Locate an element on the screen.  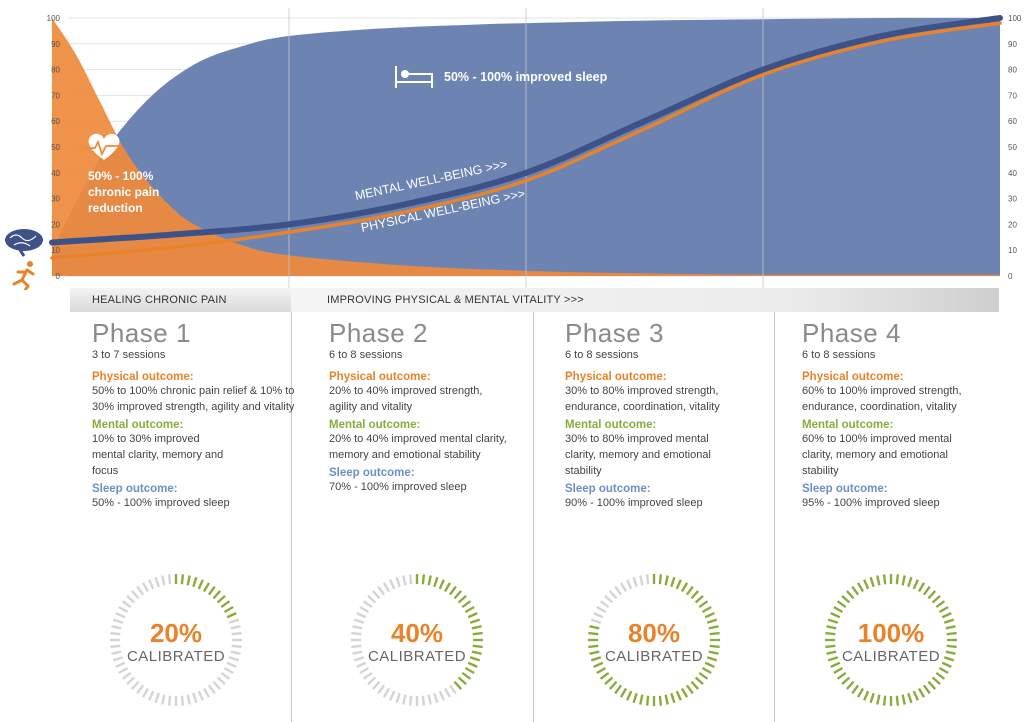
band-healing-chronic-pain: HEALING CHRONIC PAIN is located at coordinates (180, 300).